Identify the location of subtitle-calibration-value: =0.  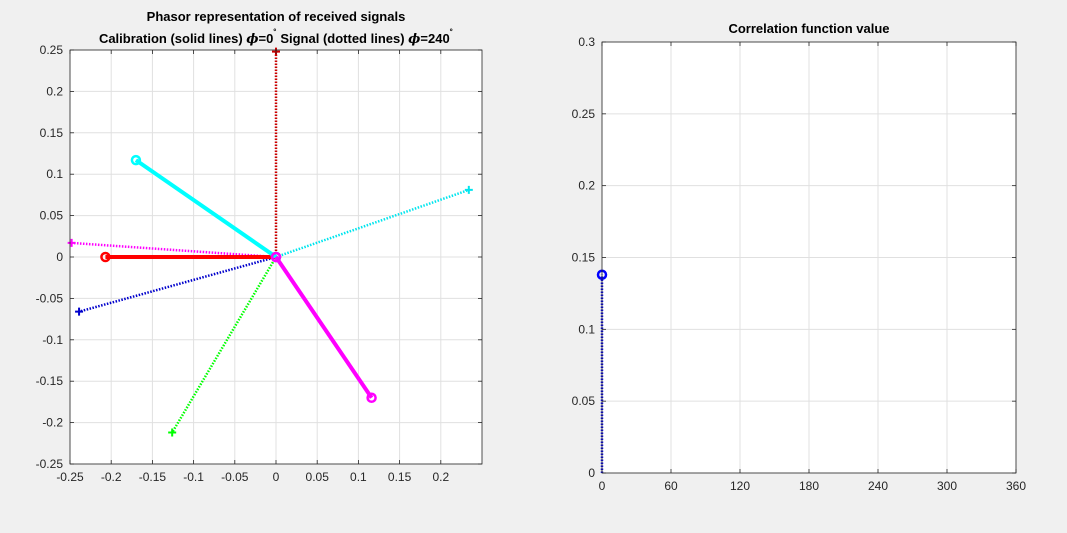
(266, 38).